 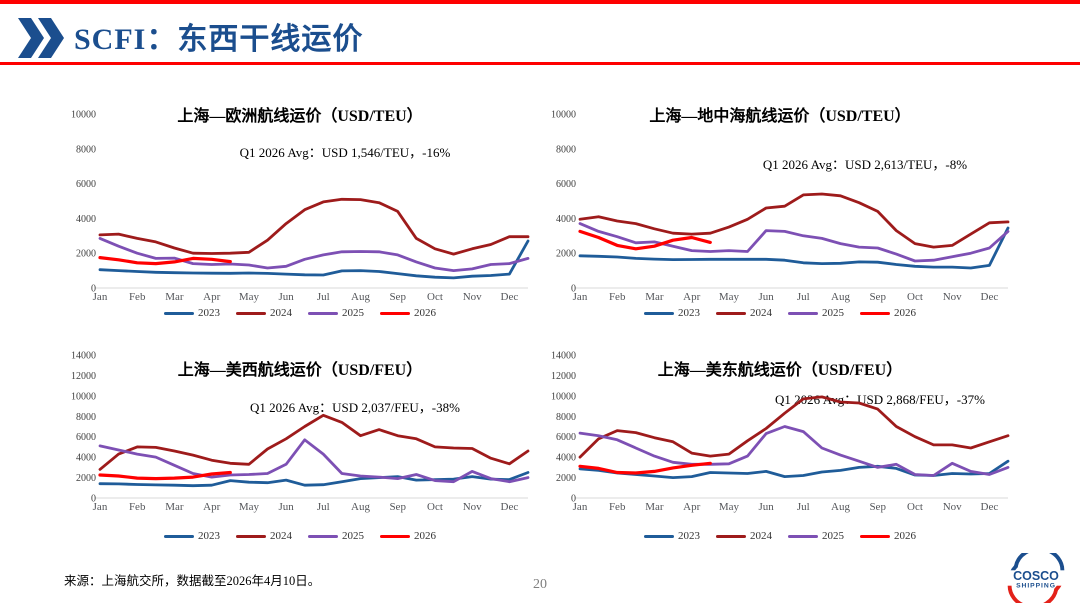 I want to click on chart-title: 上海—欧洲航线运价（USD/TEU）, so click(x=300, y=116).